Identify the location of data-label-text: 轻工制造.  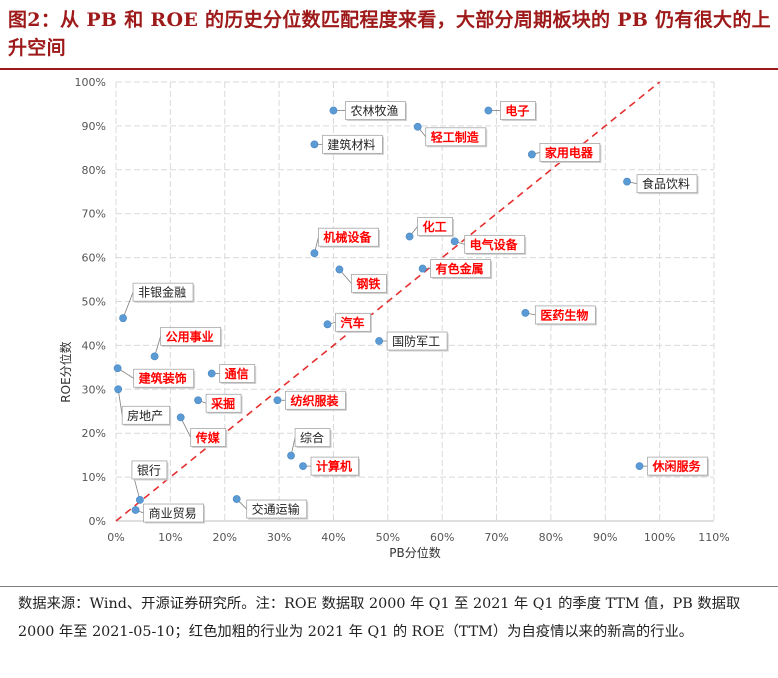
(455, 136).